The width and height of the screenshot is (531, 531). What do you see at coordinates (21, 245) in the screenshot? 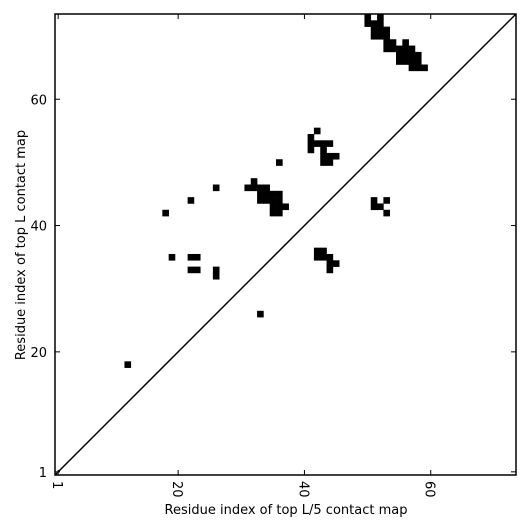
I see `y-axis-label: Residue index of top L contact map` at bounding box center [21, 245].